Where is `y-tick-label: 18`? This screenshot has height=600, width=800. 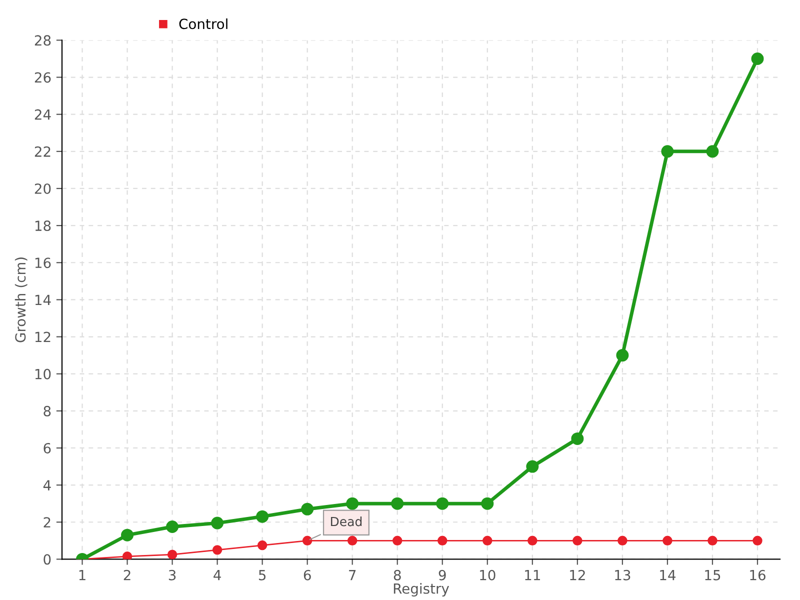 y-tick-label: 18 is located at coordinates (43, 226).